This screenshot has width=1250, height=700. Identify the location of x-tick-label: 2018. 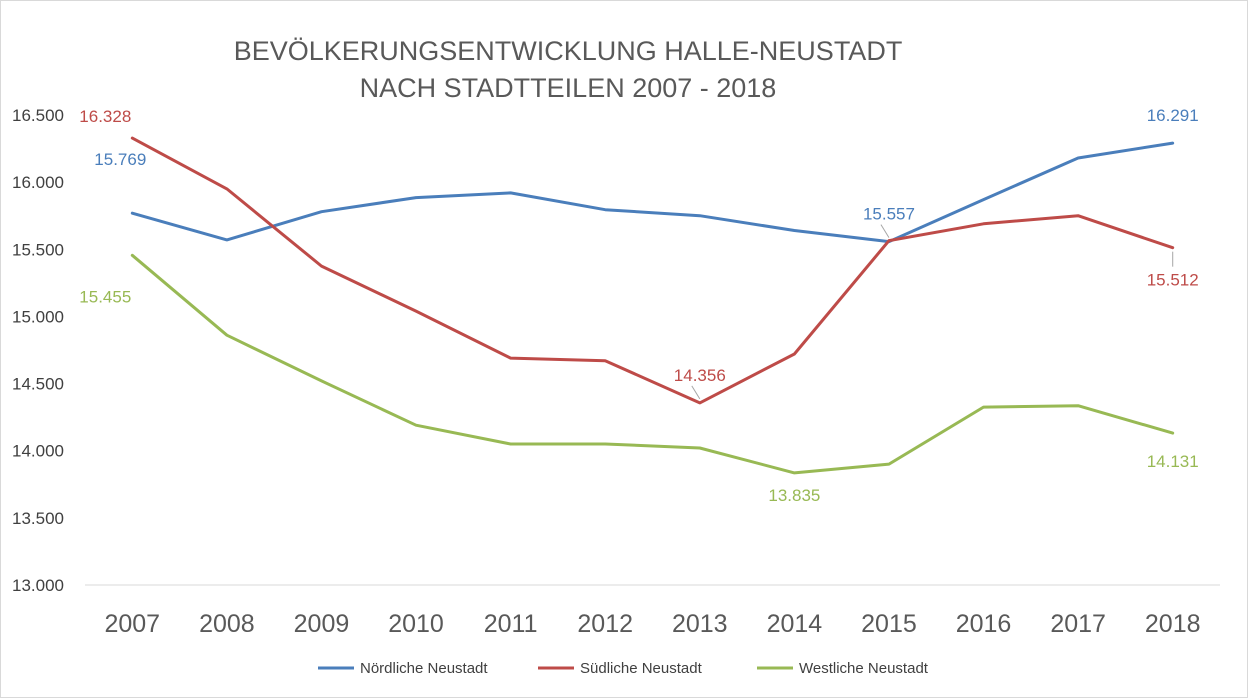
(1173, 624).